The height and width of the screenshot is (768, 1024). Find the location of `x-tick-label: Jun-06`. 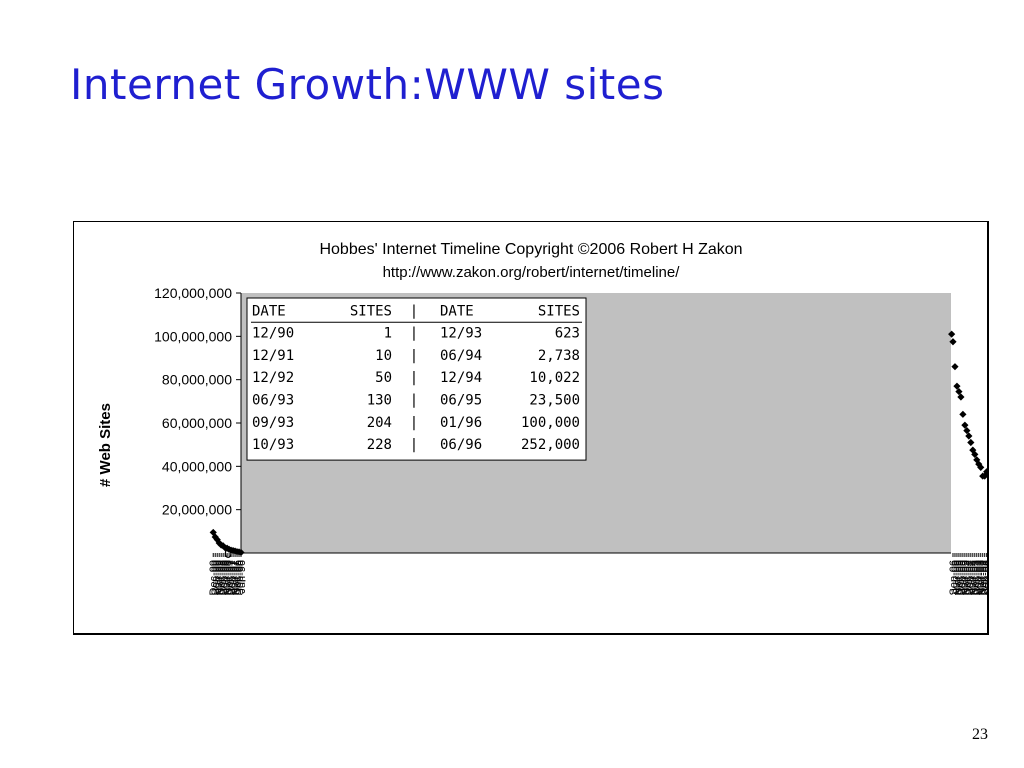

x-tick-label: Jun-06 is located at coordinates (956, 577).